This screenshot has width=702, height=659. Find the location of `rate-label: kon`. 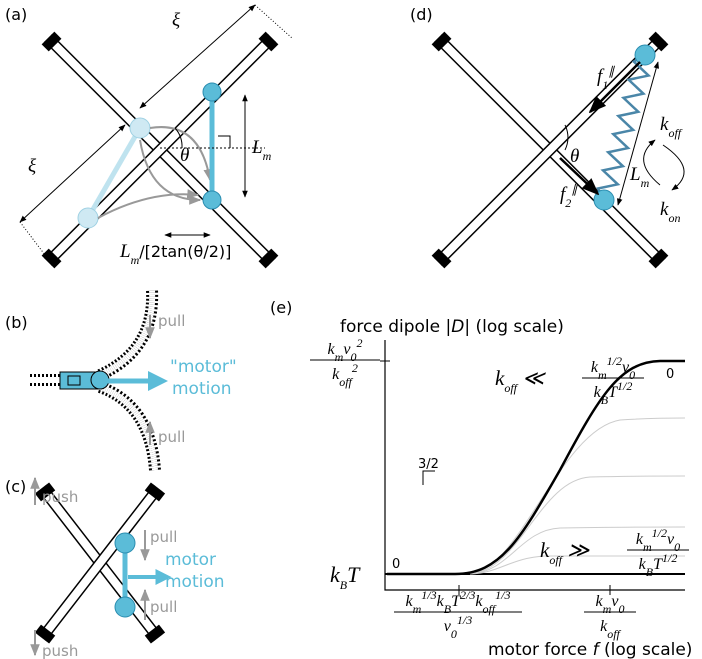

rate-label: kon is located at coordinates (670, 212).